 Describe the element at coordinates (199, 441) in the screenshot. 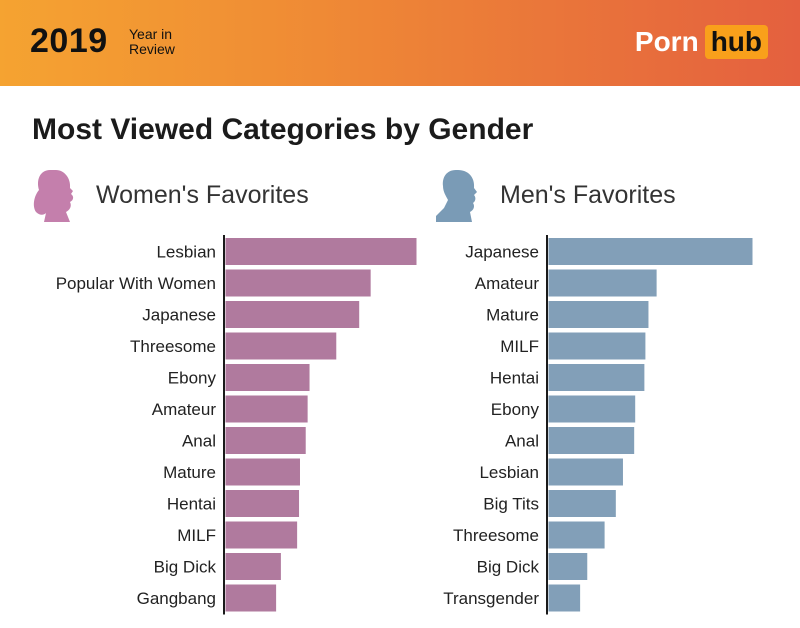

I see `women-category-label: Anal` at that location.